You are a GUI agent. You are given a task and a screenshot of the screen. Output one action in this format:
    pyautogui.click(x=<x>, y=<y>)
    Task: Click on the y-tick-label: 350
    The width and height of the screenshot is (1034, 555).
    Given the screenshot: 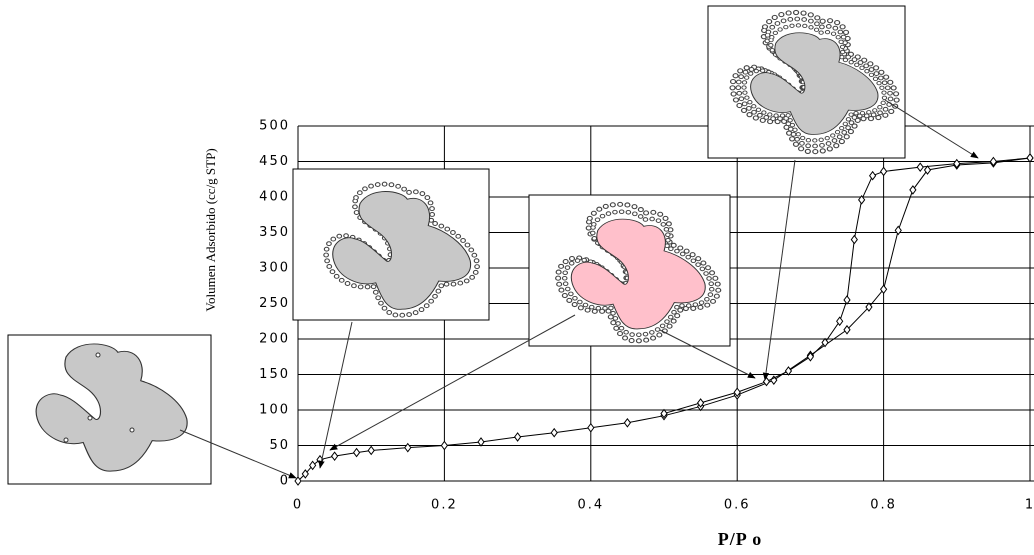 What is the action you would take?
    pyautogui.click(x=274, y=232)
    